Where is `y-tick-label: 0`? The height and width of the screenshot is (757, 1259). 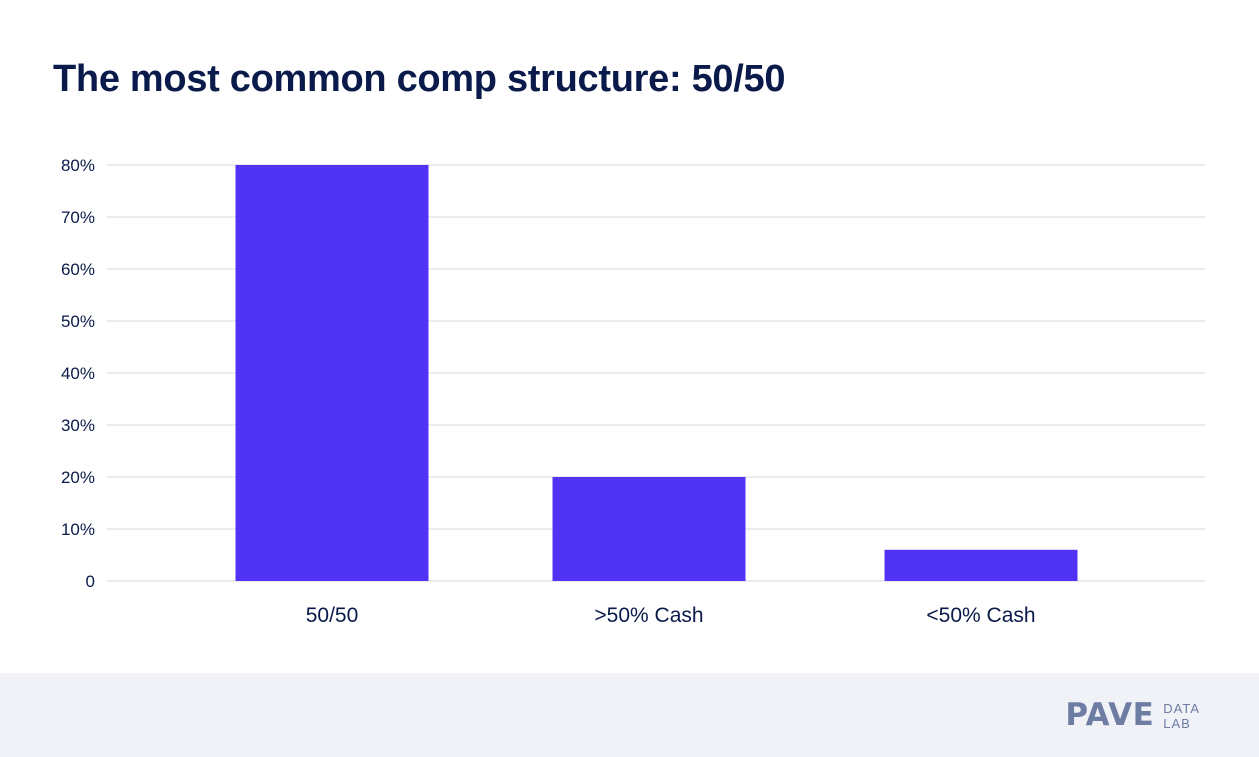 y-tick-label: 0 is located at coordinates (90, 581).